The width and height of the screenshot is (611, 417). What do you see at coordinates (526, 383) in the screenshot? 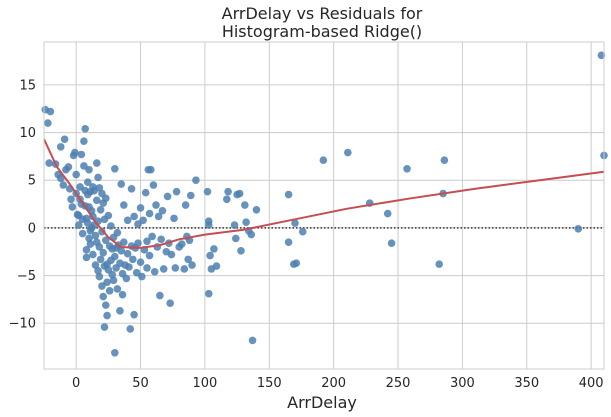
I see `x-tick-label: 350` at bounding box center [526, 383].